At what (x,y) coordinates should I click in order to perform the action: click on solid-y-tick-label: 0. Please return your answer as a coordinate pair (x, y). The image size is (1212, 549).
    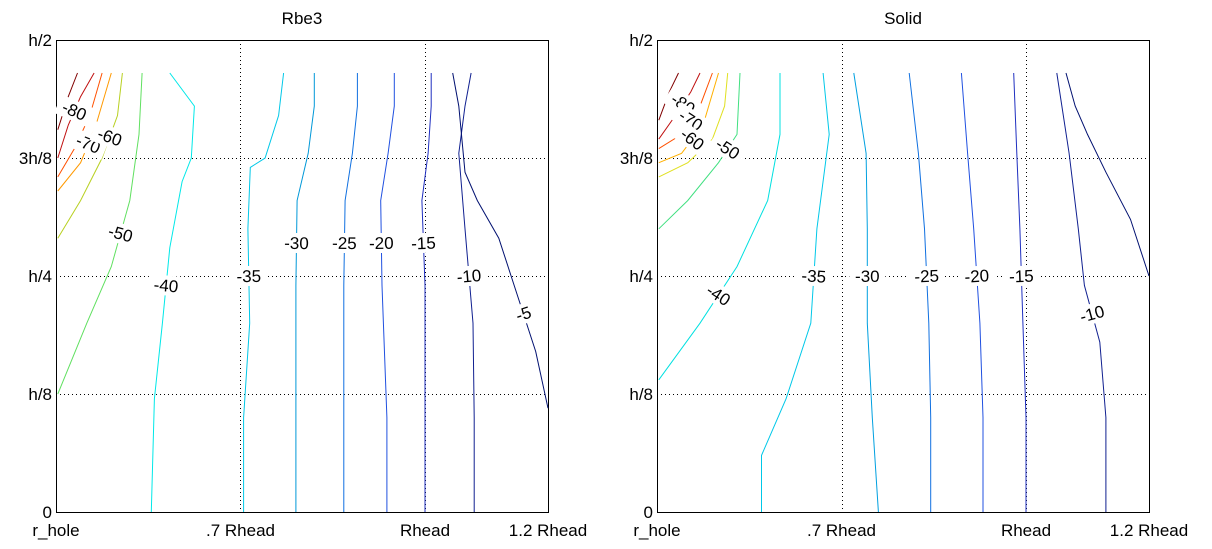
    Looking at the image, I should click on (648, 512).